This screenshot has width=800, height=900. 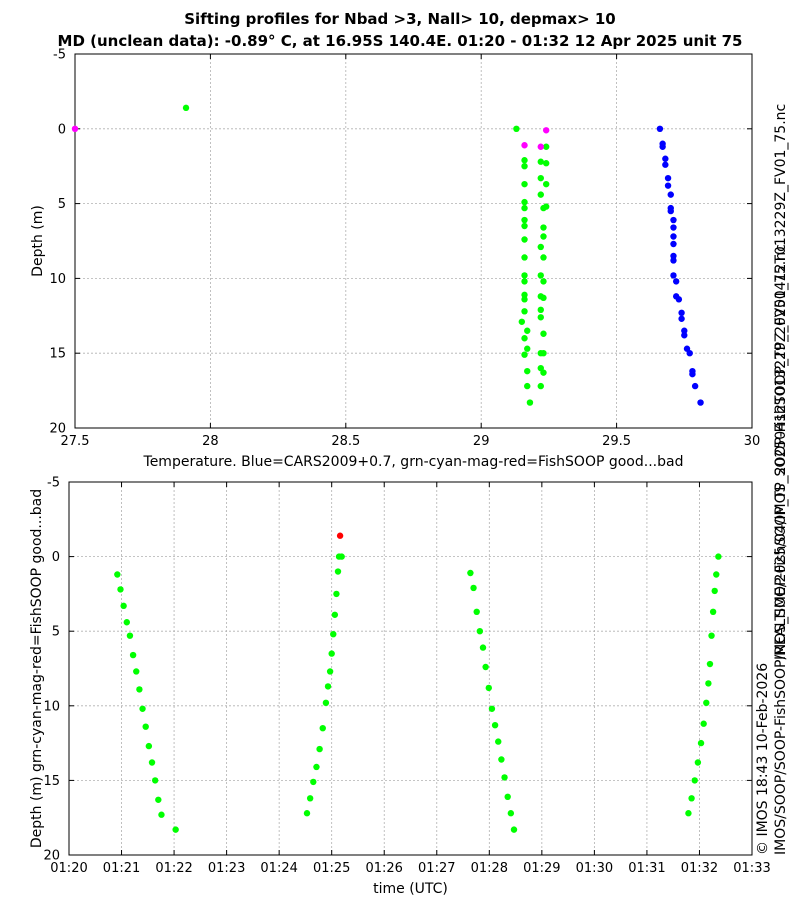 What do you see at coordinates (340, 535) in the screenshot?
I see `data-point-red` at bounding box center [340, 535].